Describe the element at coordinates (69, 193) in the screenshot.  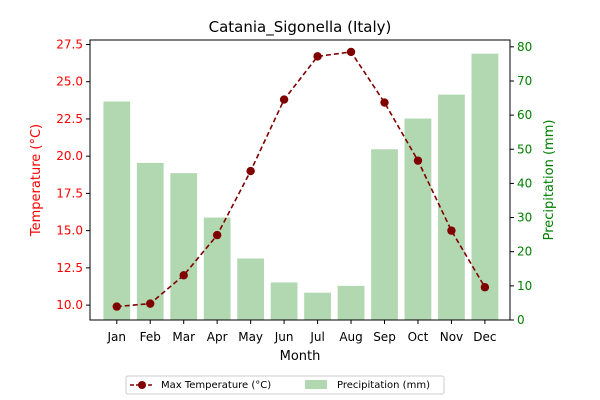
I see `left-tick-label: 17.5` at that location.